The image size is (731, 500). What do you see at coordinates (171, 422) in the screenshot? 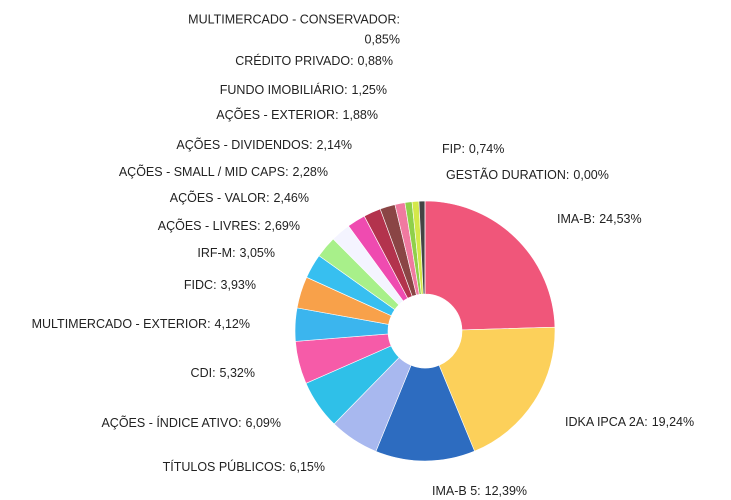
I see `category-label: AÇÕES - ÍNDICE ATIVO:` at bounding box center [171, 422].